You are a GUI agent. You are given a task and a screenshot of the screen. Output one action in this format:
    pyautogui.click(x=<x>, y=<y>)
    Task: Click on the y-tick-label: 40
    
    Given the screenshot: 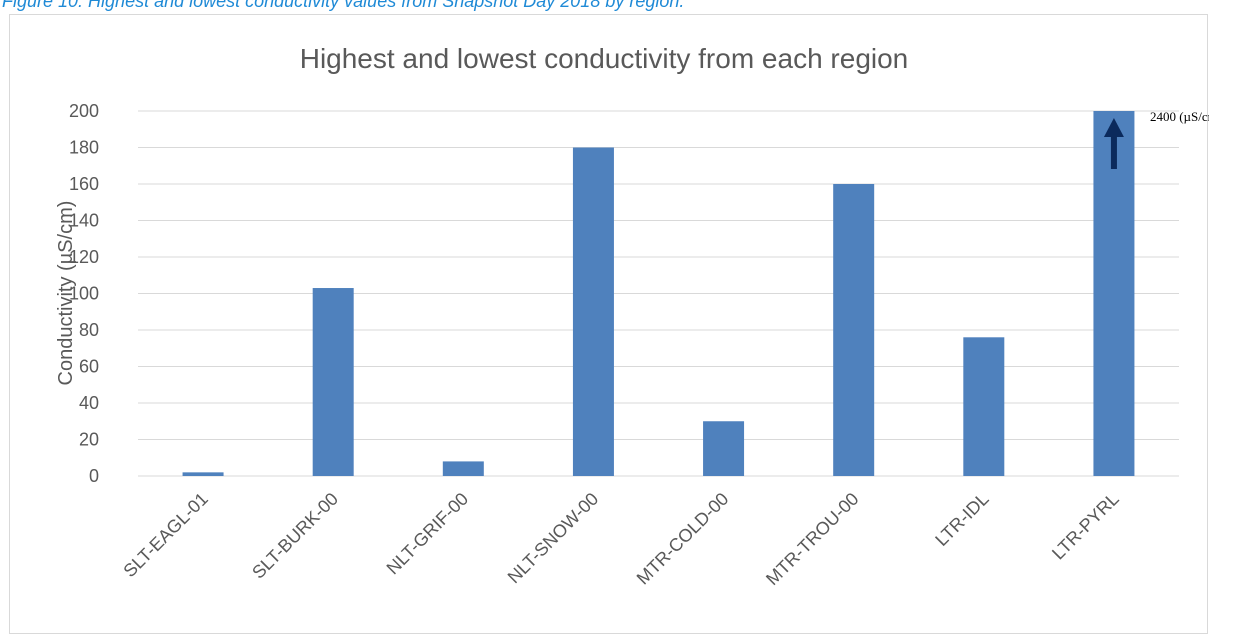 What is the action you would take?
    pyautogui.click(x=89, y=403)
    